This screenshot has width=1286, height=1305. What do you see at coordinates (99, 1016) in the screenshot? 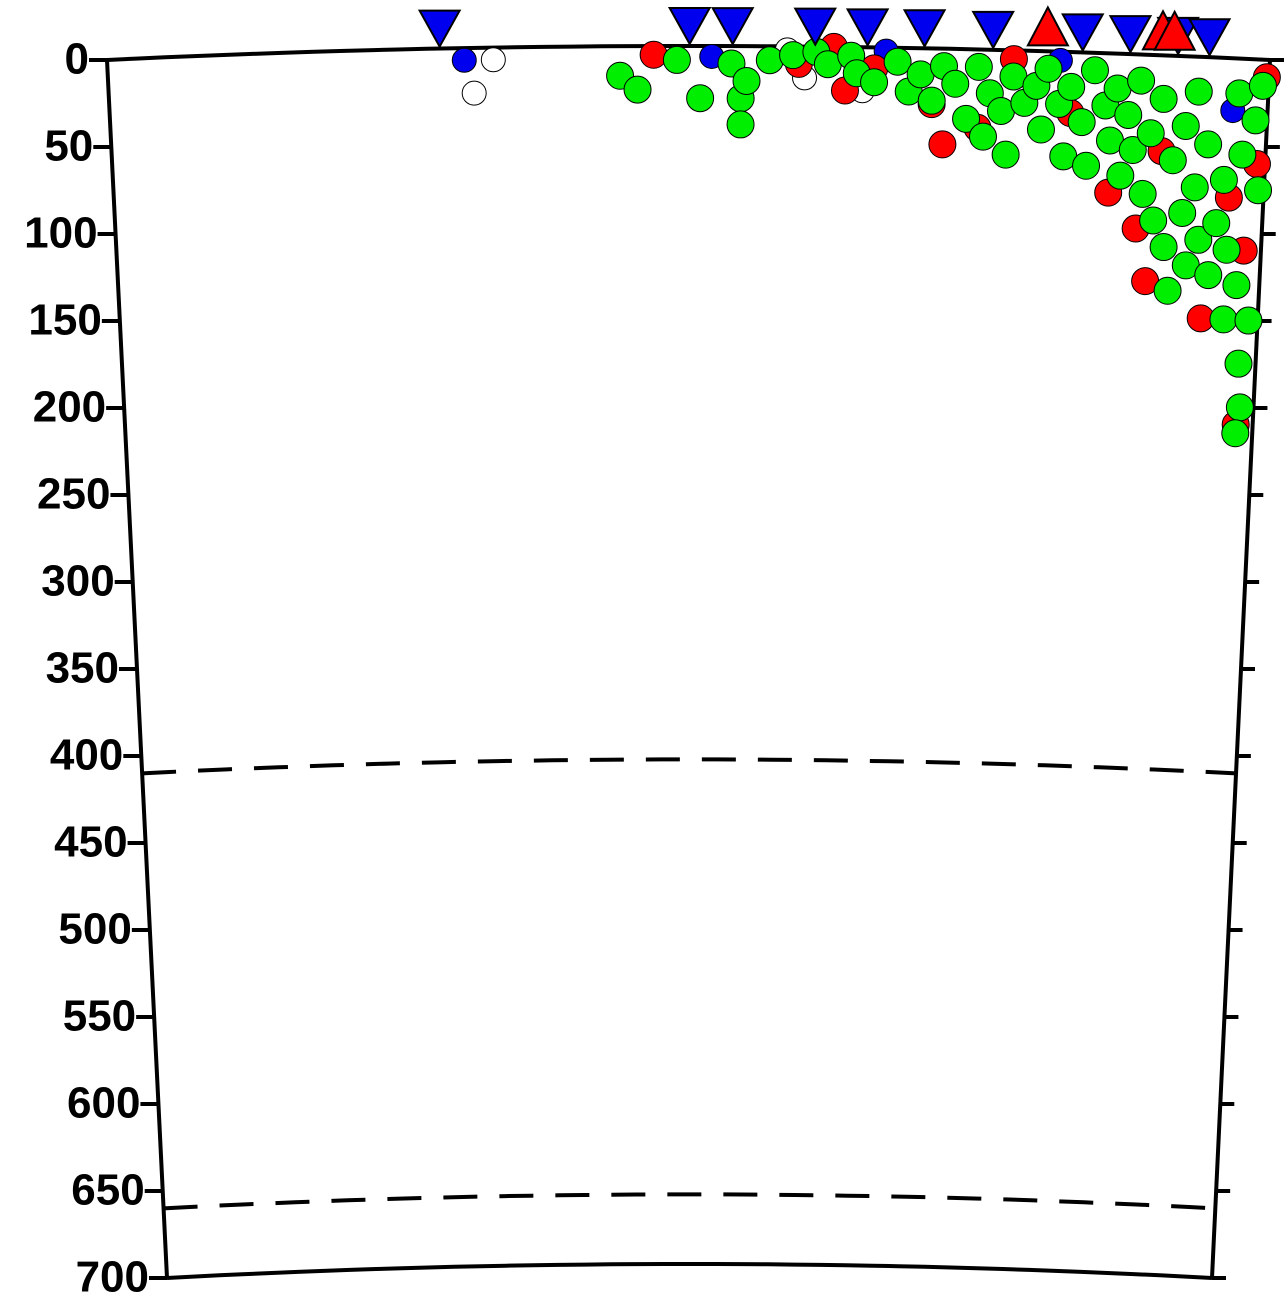
I see `y-tick-label: 550` at bounding box center [99, 1016].